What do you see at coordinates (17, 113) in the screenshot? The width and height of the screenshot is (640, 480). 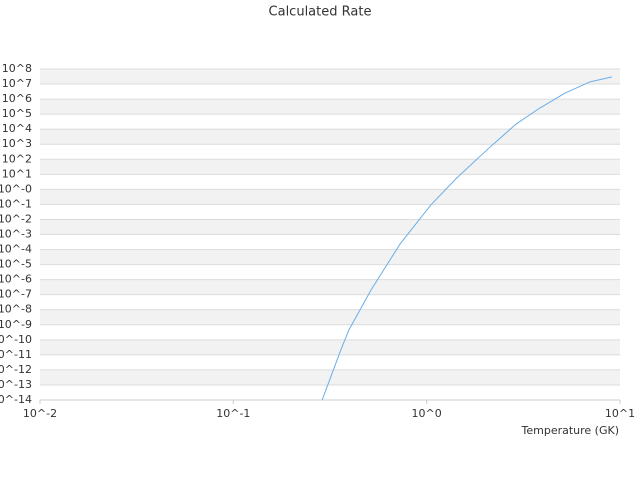 I see `y-tick-label: 10^5` at bounding box center [17, 113].